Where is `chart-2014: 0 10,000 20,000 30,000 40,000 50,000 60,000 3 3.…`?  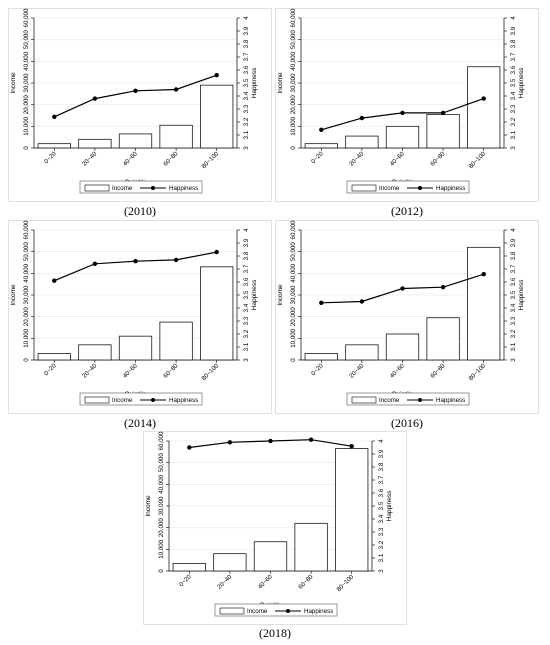
chart-2014: 0 10,000 20,000 30,000 40,000 50,000 60,000 3 3.… is located at coordinates (140, 317).